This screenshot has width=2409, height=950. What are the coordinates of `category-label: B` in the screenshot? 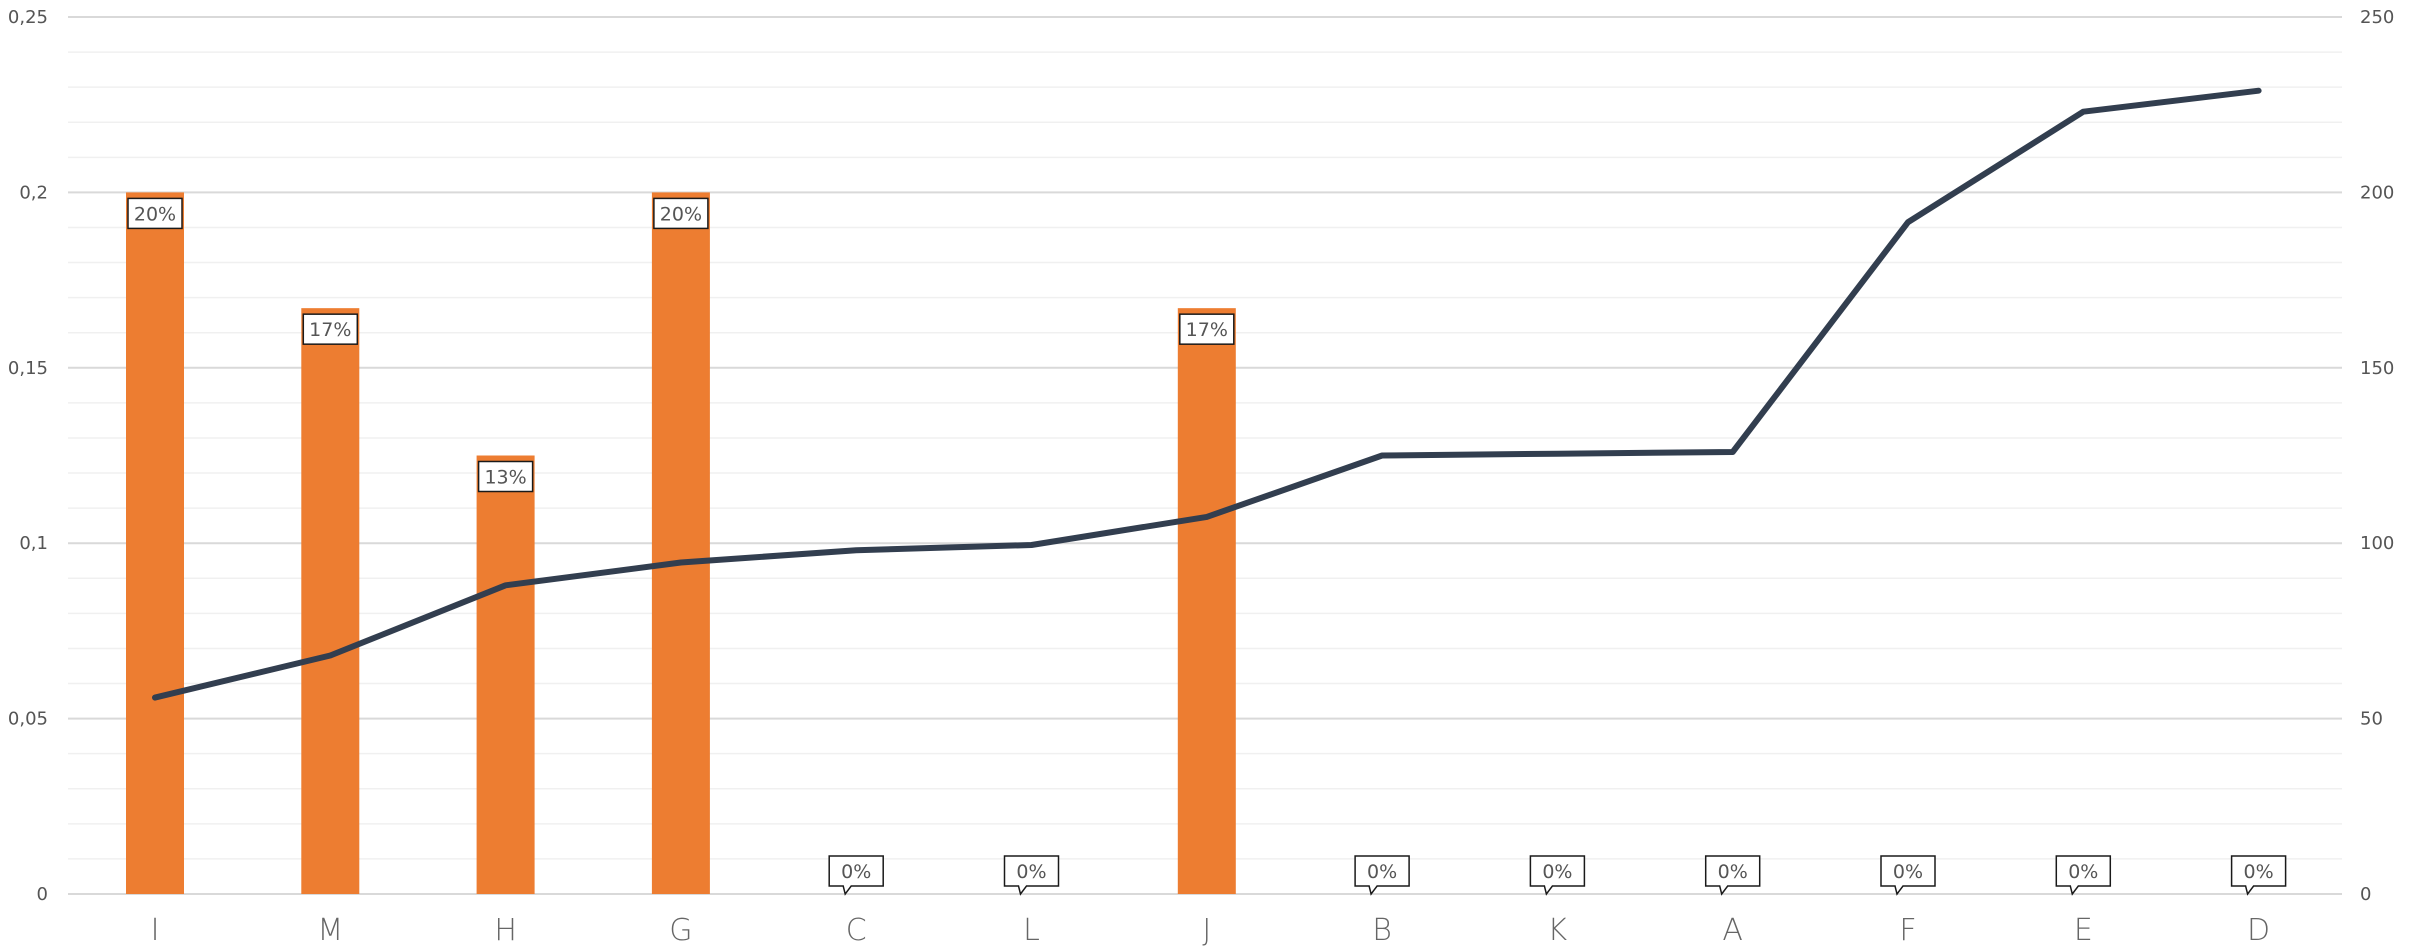 It's located at (1382, 930).